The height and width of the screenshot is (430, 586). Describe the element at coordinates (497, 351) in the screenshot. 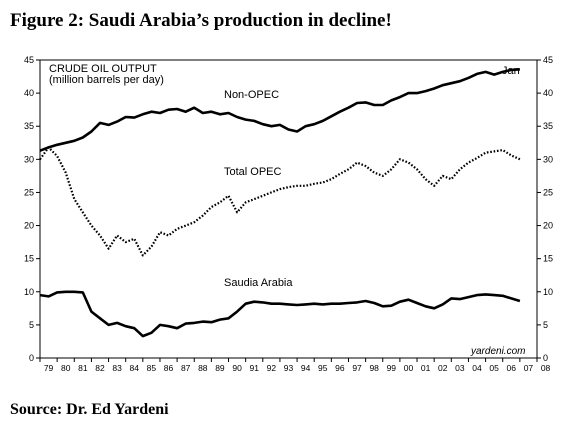

I see `watermark: yardeni.com` at that location.